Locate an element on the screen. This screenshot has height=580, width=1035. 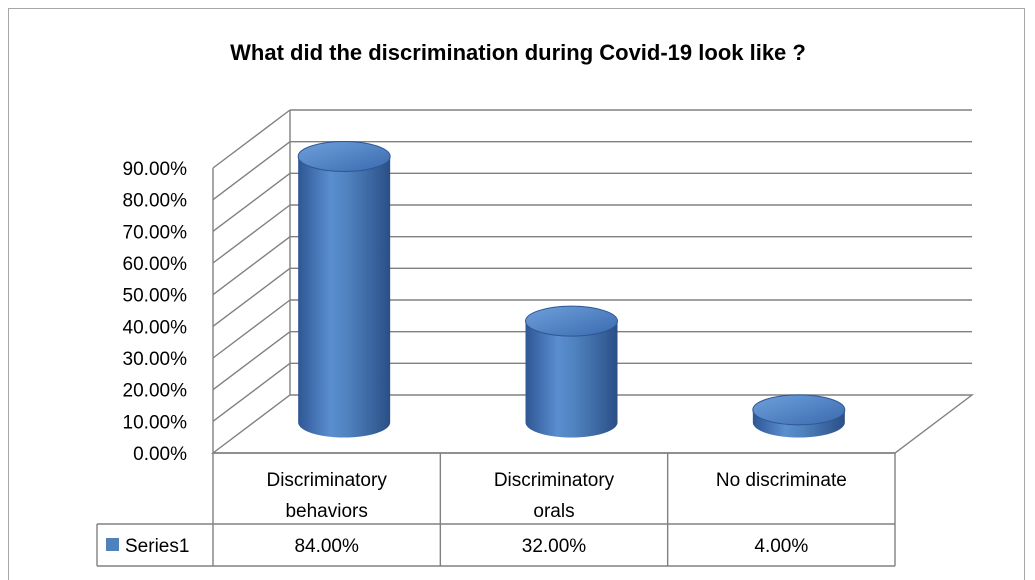
x-category-label: No discriminate is located at coordinates (781, 480).